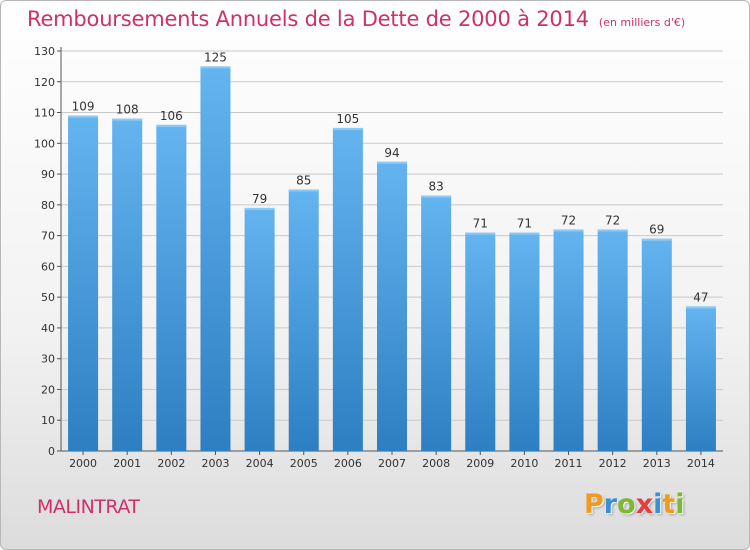 This screenshot has height=550, width=750. I want to click on bar-2001, so click(127, 284).